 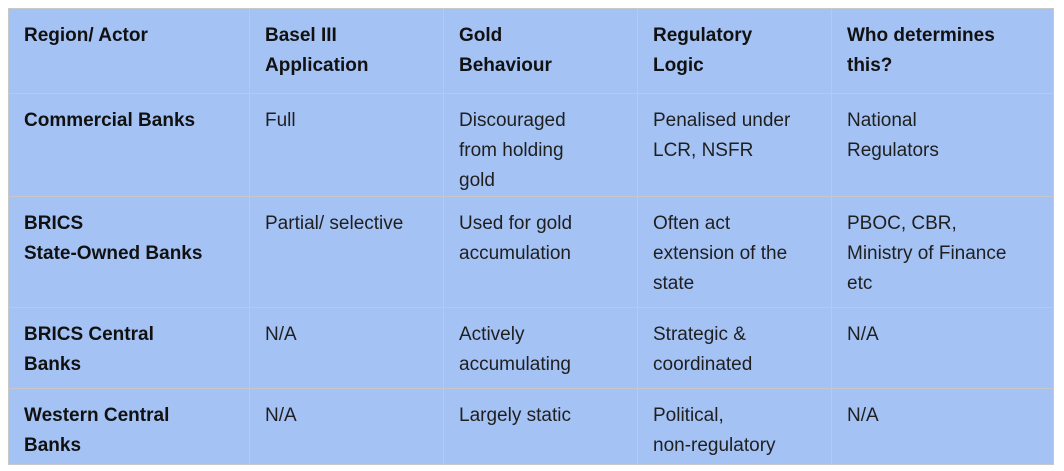 I want to click on table-cell: Western Central Banks, so click(x=129, y=426).